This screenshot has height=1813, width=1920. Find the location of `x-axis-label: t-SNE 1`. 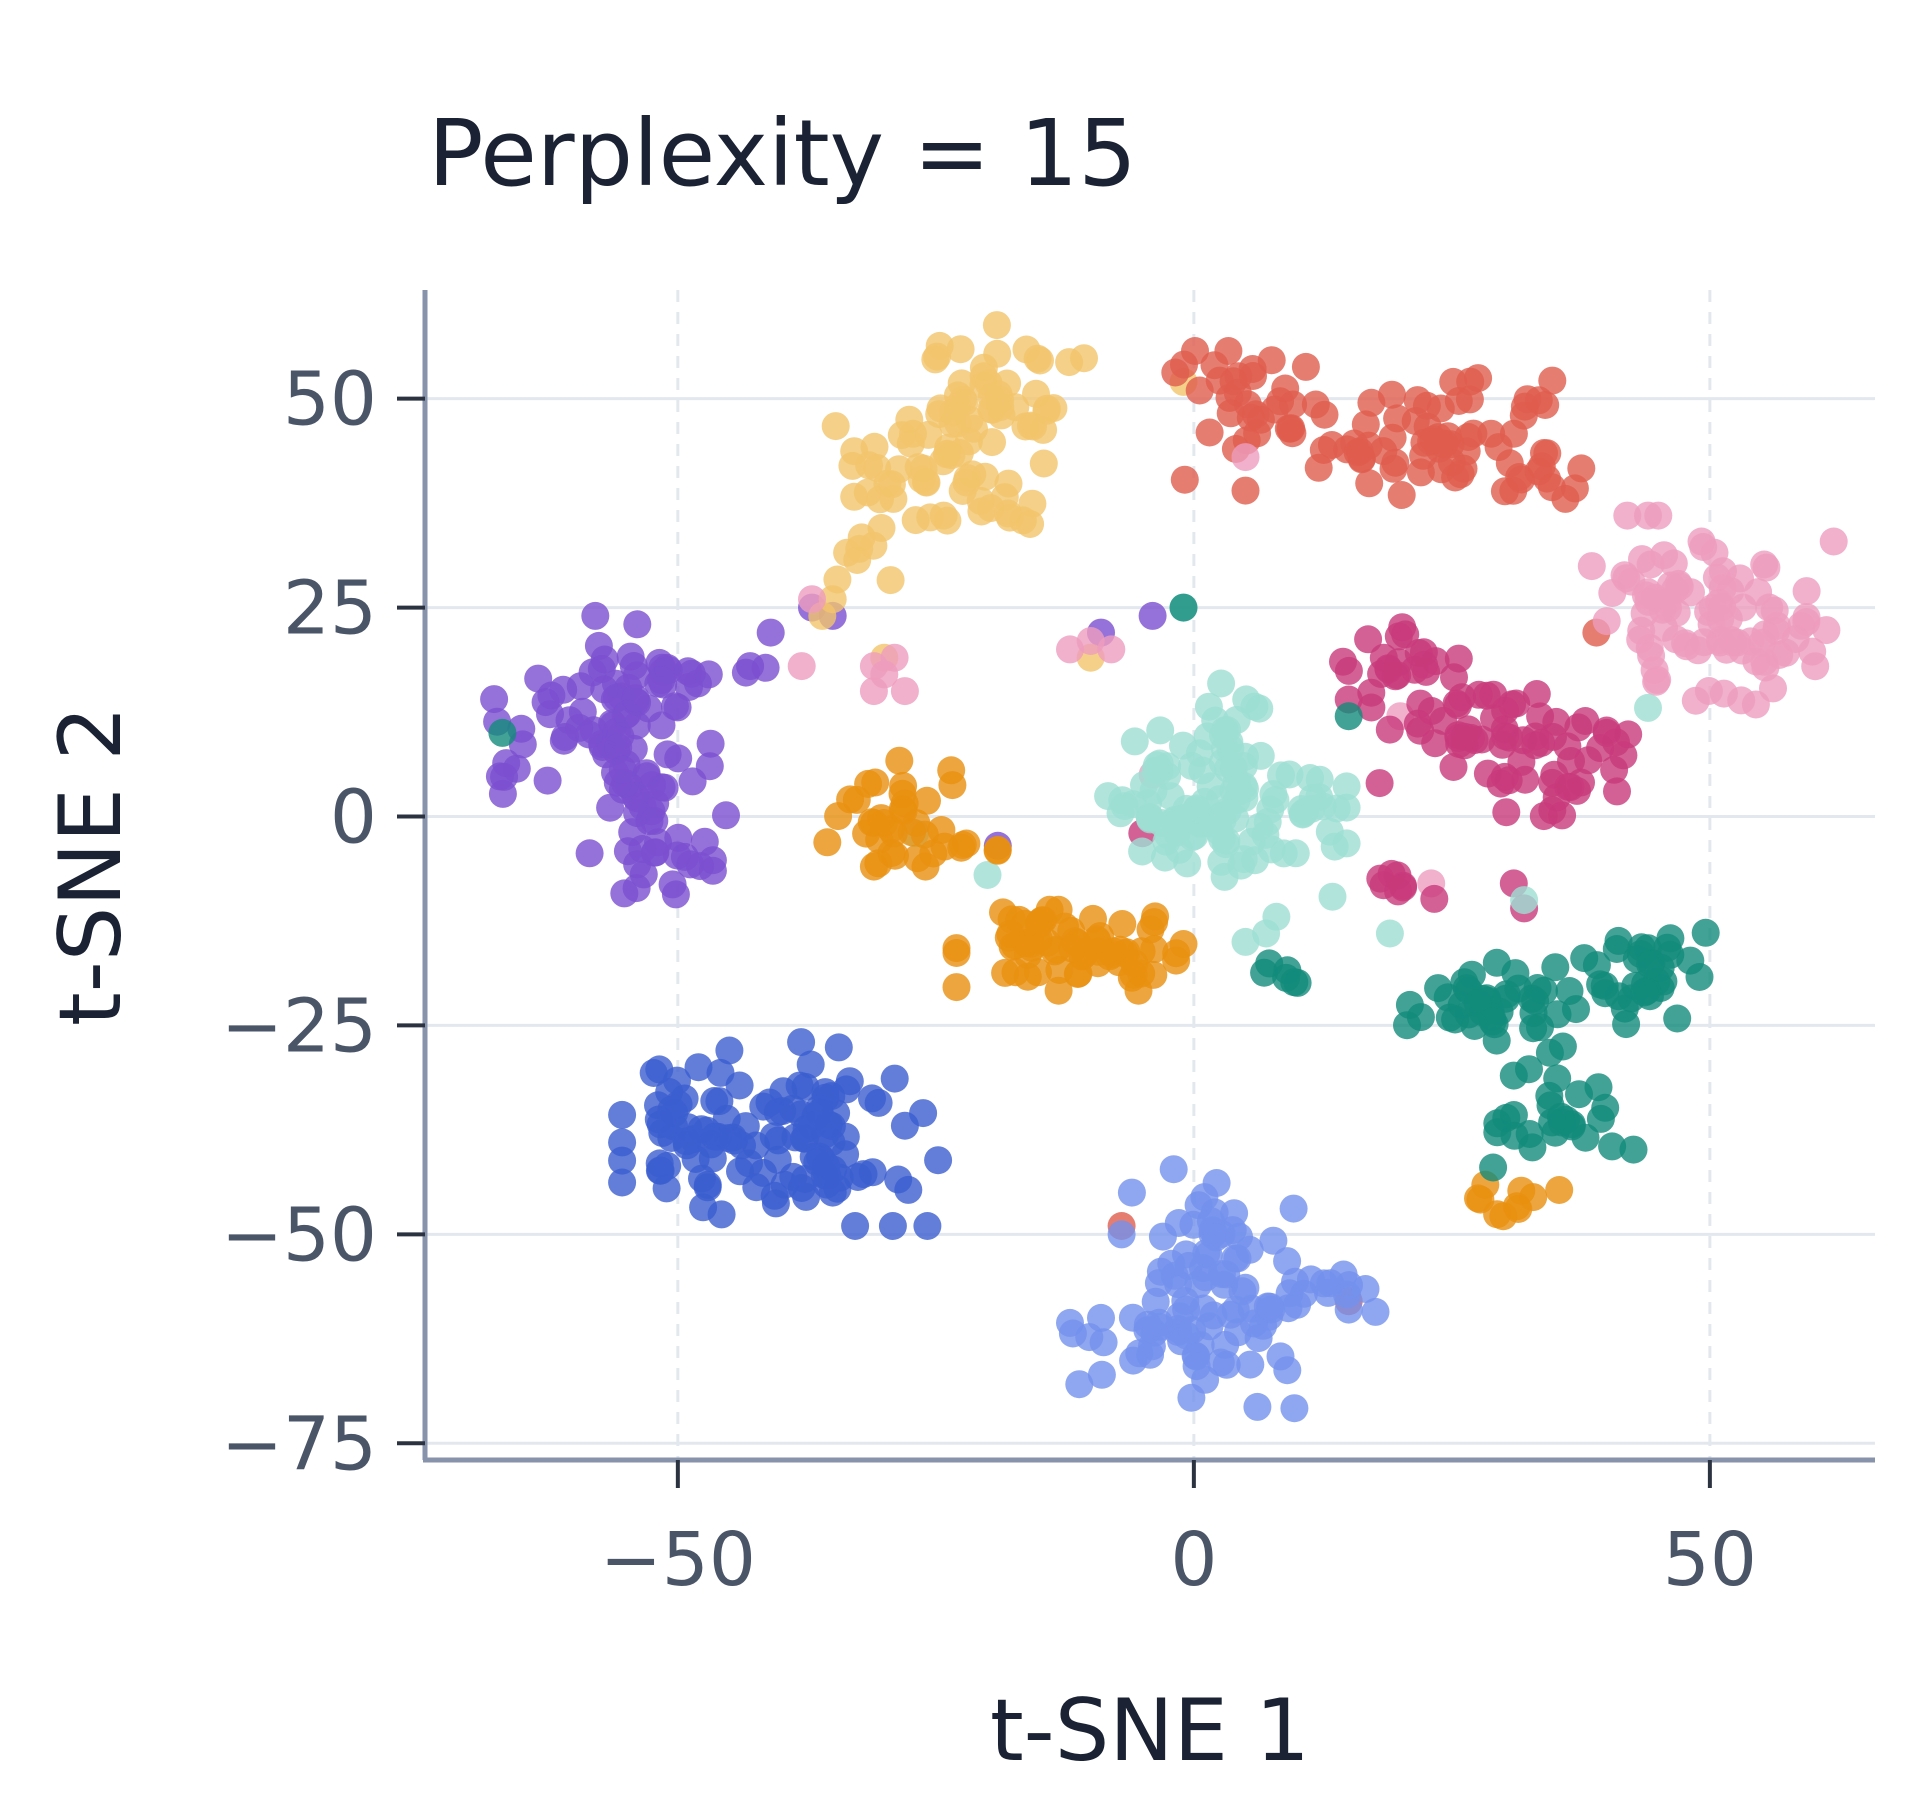

x-axis-label: t-SNE 1 is located at coordinates (1150, 1731).